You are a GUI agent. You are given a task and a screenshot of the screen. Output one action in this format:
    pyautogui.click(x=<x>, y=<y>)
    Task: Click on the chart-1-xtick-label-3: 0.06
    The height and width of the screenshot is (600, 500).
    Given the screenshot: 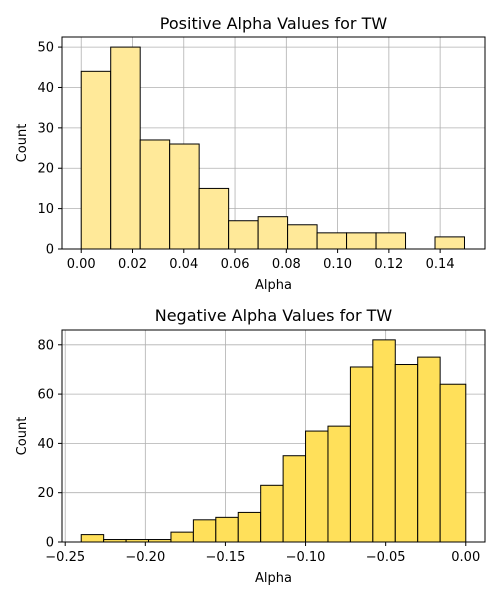 What is the action you would take?
    pyautogui.click(x=235, y=264)
    